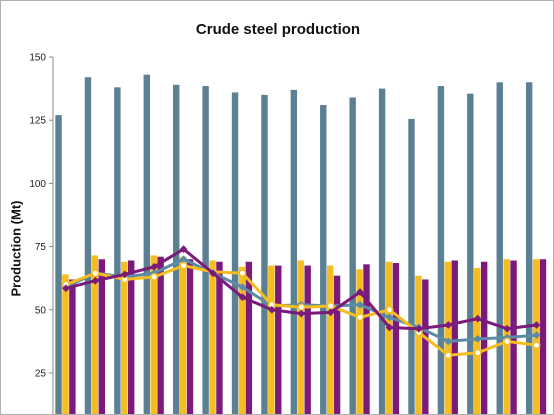 This screenshot has height=415, width=554. Describe the element at coordinates (41, 247) in the screenshot. I see `y-tick-label: 75` at that location.